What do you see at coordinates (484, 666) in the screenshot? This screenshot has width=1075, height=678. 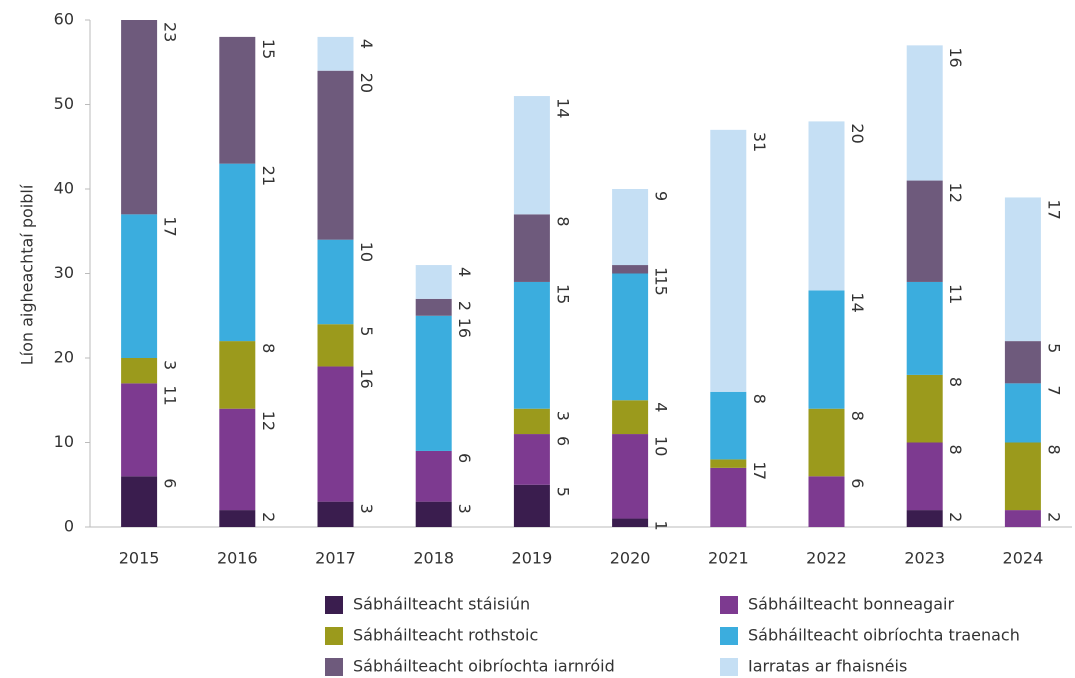 I see `legend-label: Sábháilteacht oibríochta iarnróid` at bounding box center [484, 666].